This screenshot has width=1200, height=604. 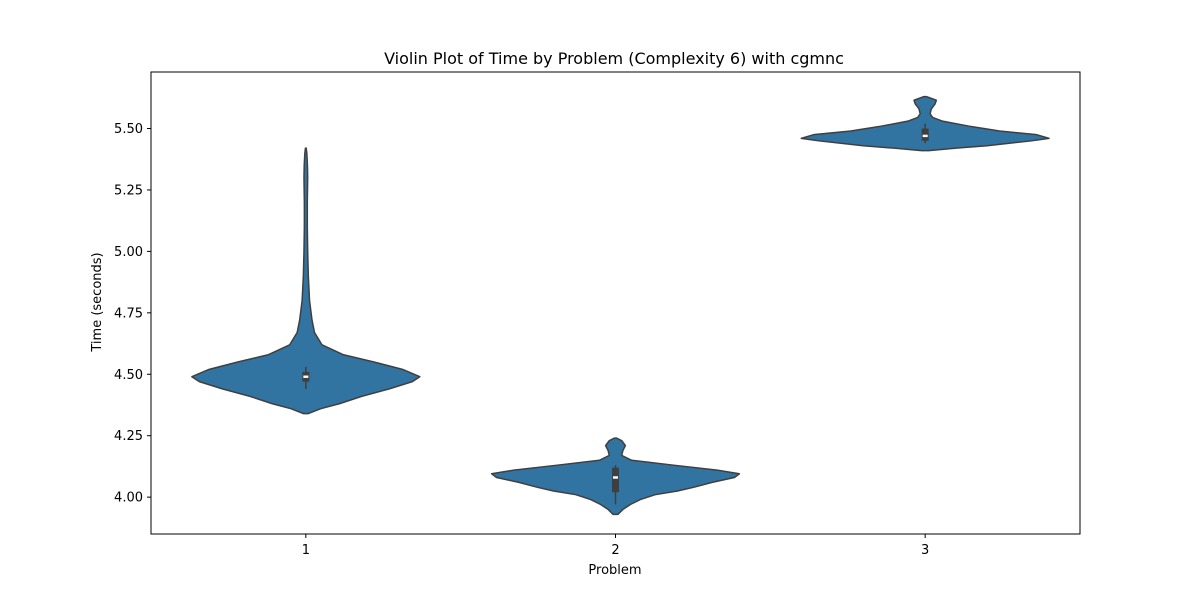 What do you see at coordinates (925, 550) in the screenshot?
I see `x-tick-label: 3` at bounding box center [925, 550].